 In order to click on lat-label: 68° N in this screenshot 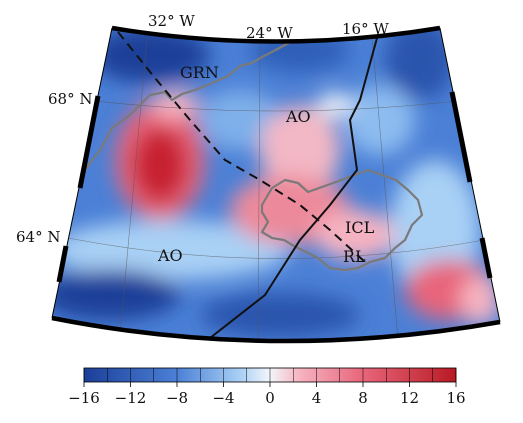, I will do `click(70, 99)`.